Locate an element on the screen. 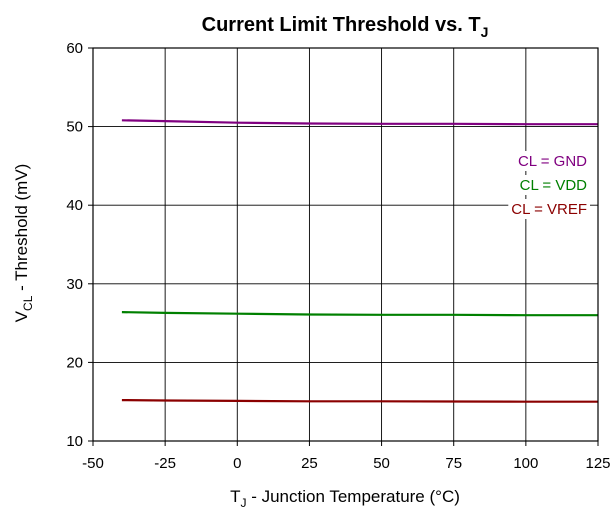 The height and width of the screenshot is (516, 616). y-tick-label: 60 is located at coordinates (74, 48).